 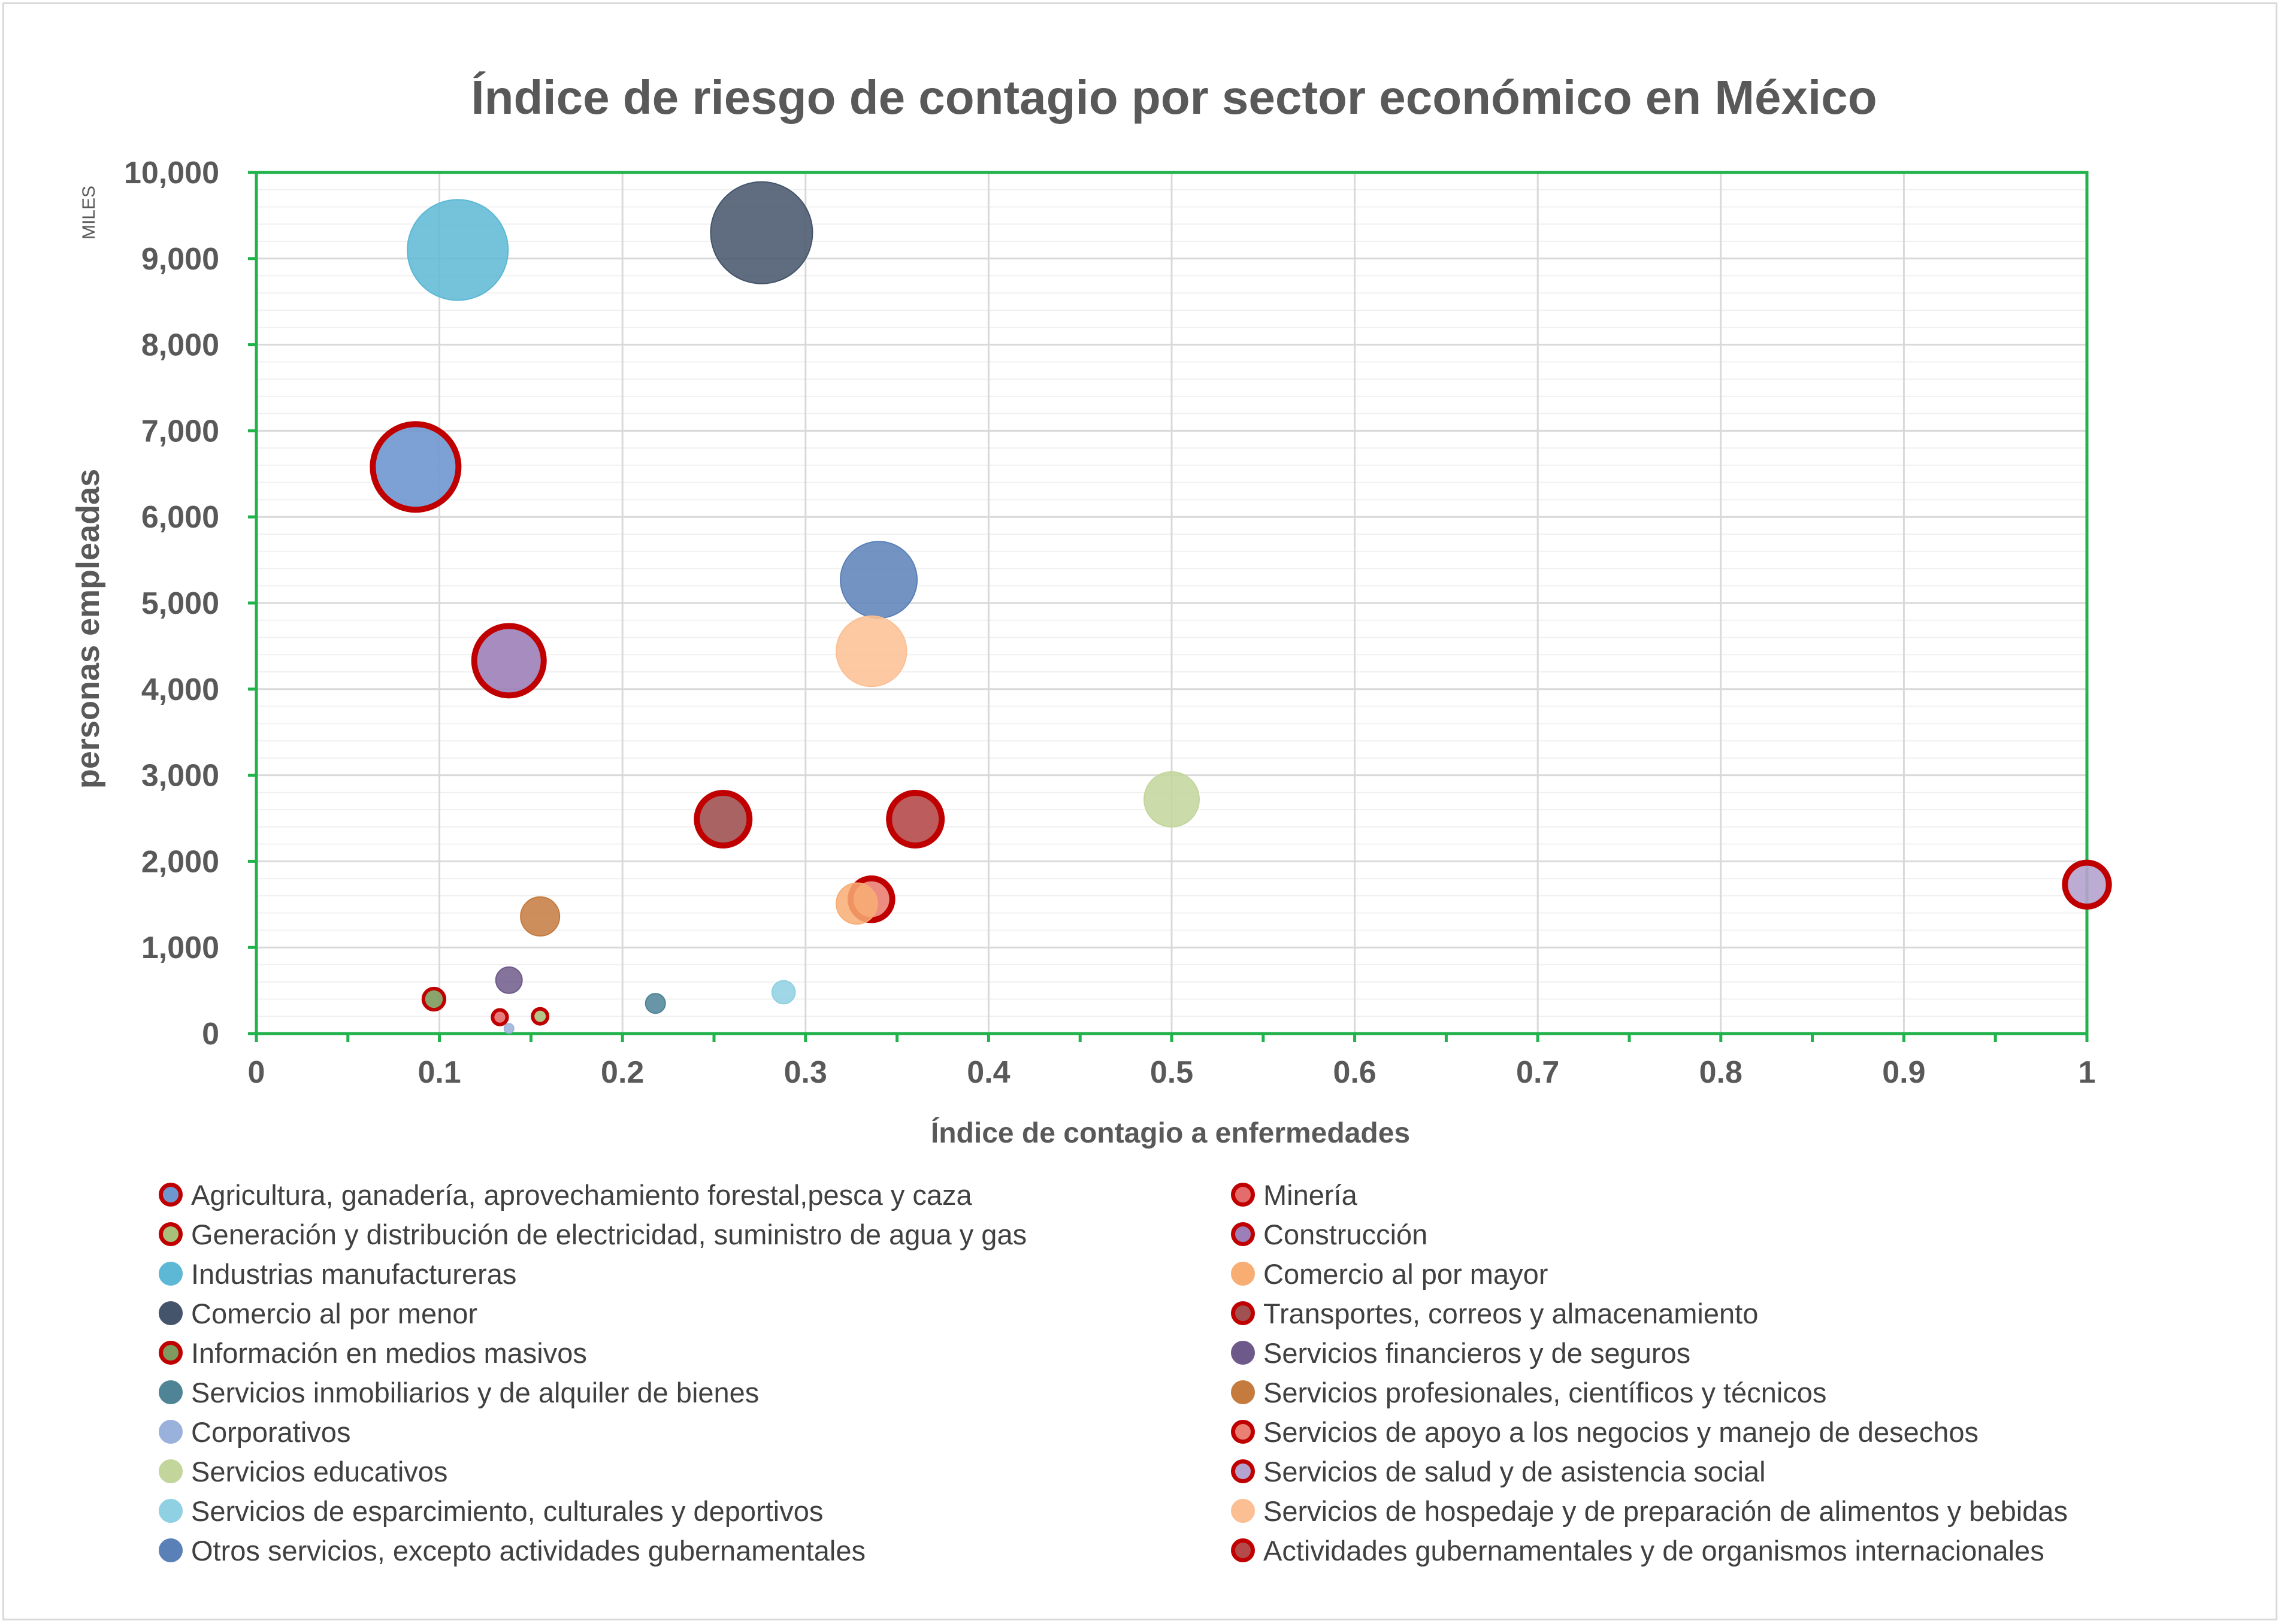 I want to click on legend-label: Minería, so click(x=1310, y=1194).